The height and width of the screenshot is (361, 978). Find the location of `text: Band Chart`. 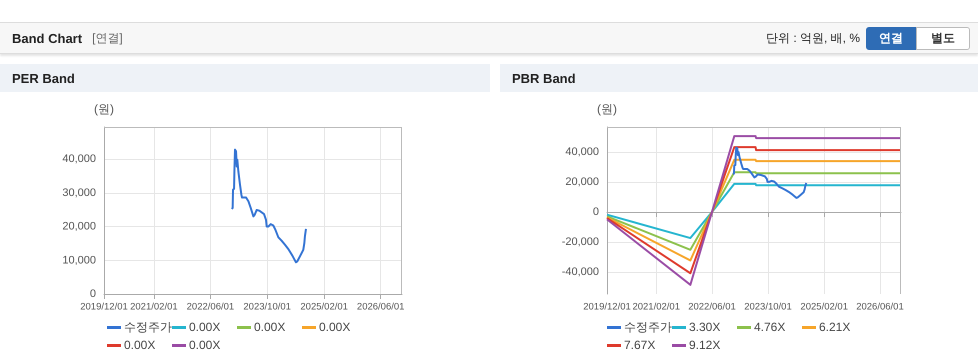

text: Band Chart is located at coordinates (47, 38).